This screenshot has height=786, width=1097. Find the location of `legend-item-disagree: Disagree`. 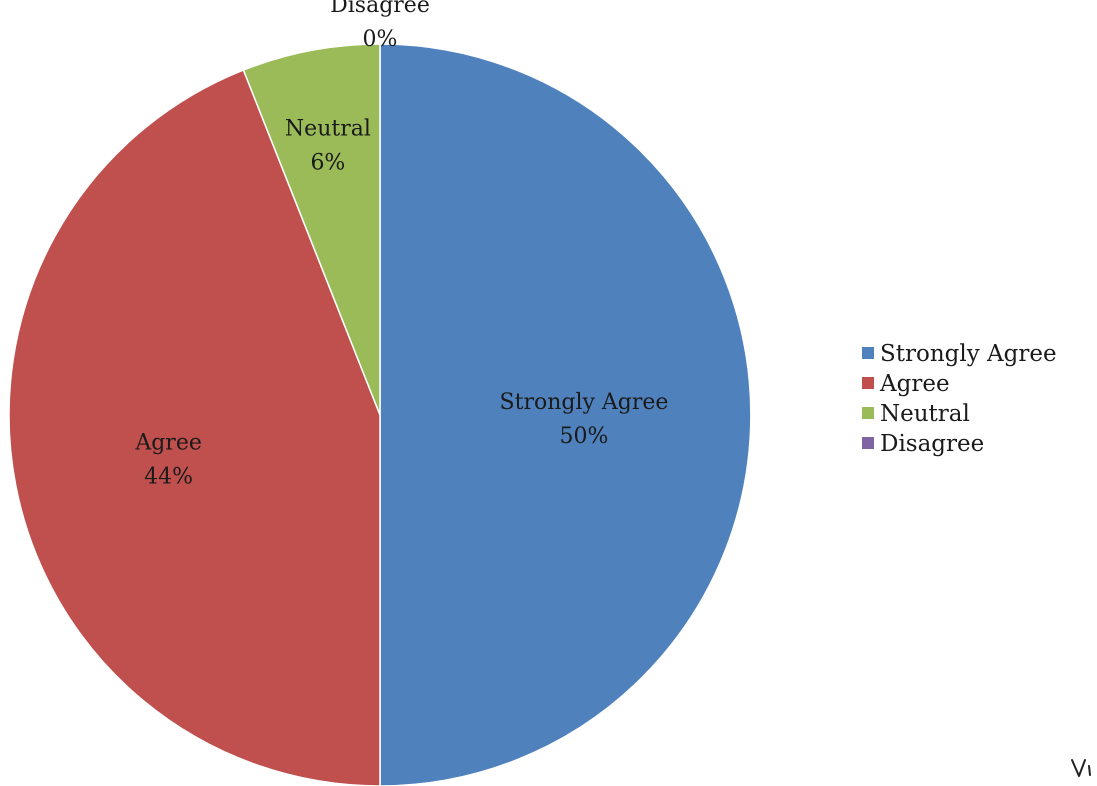

legend-item-disagree: Disagree is located at coordinates (923, 444).